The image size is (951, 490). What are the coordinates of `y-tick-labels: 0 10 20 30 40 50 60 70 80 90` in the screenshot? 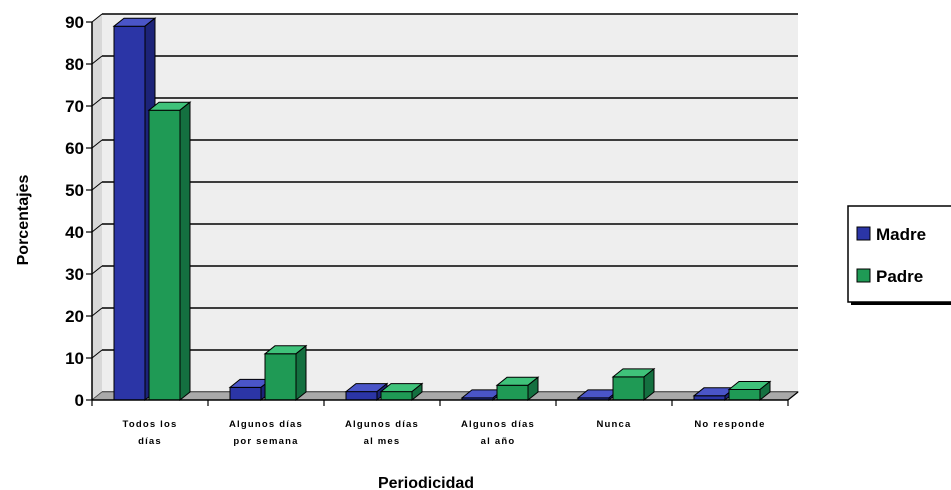 It's located at (74, 211).